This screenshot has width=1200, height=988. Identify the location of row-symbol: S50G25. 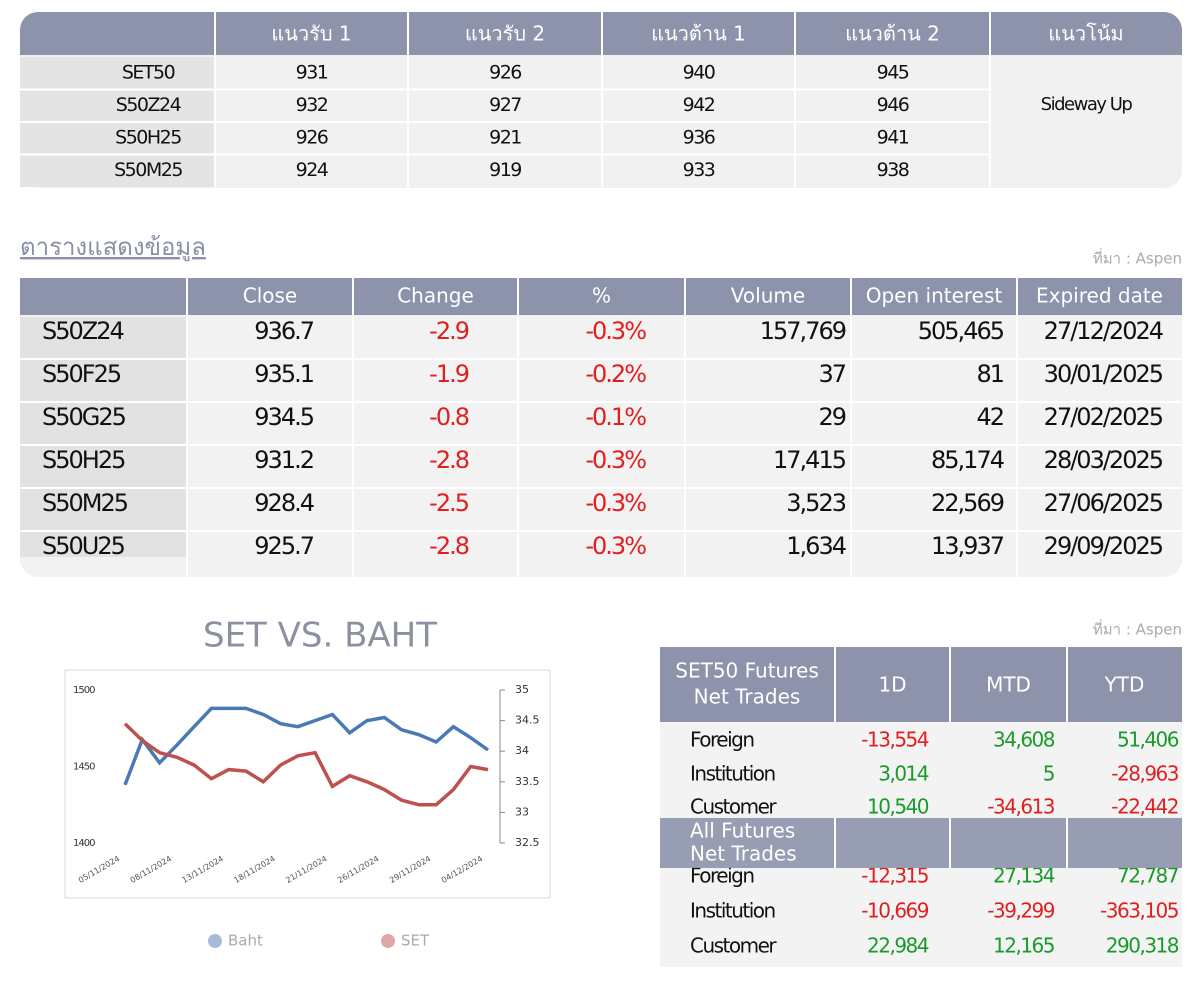
(84, 417).